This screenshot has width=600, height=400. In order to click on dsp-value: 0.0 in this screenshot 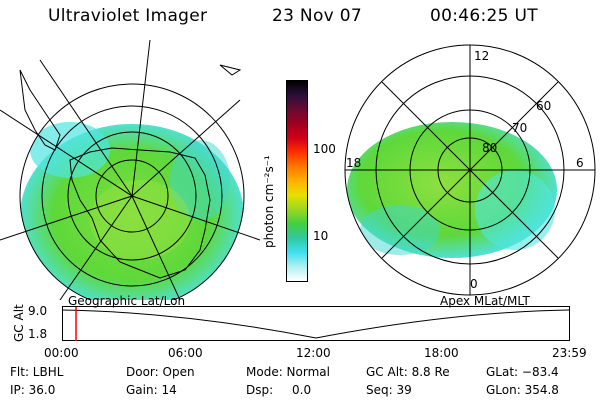, I will do `click(302, 390)`.